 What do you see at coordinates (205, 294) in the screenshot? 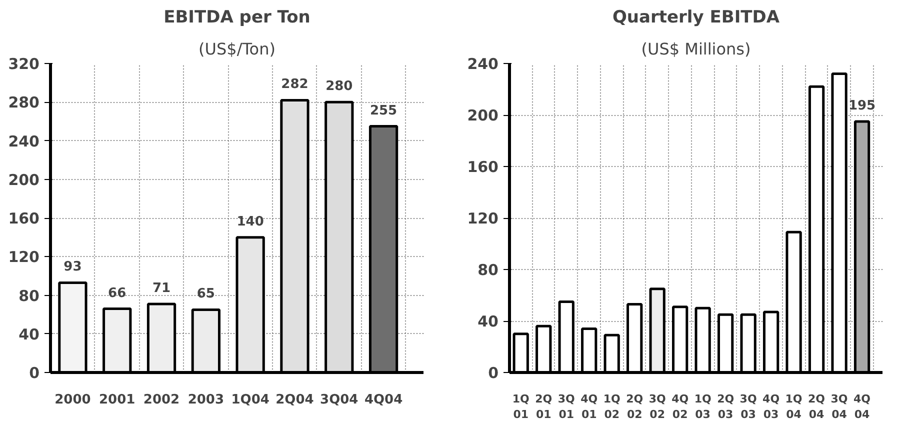
I see `data-label: 65` at bounding box center [205, 294].